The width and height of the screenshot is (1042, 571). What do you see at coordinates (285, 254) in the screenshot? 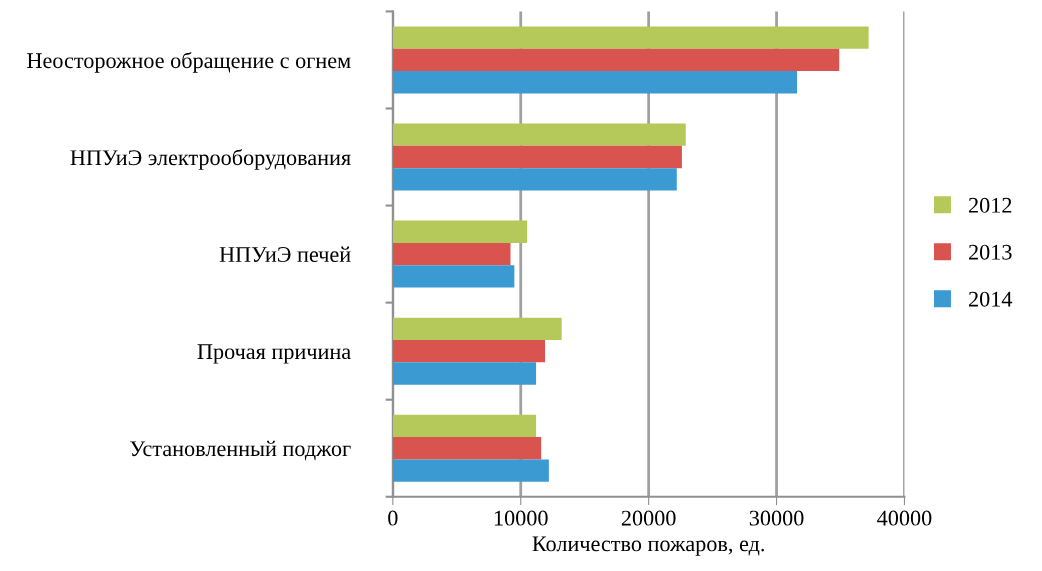
I see `y-tick-label: НПУиЭ печей` at bounding box center [285, 254].